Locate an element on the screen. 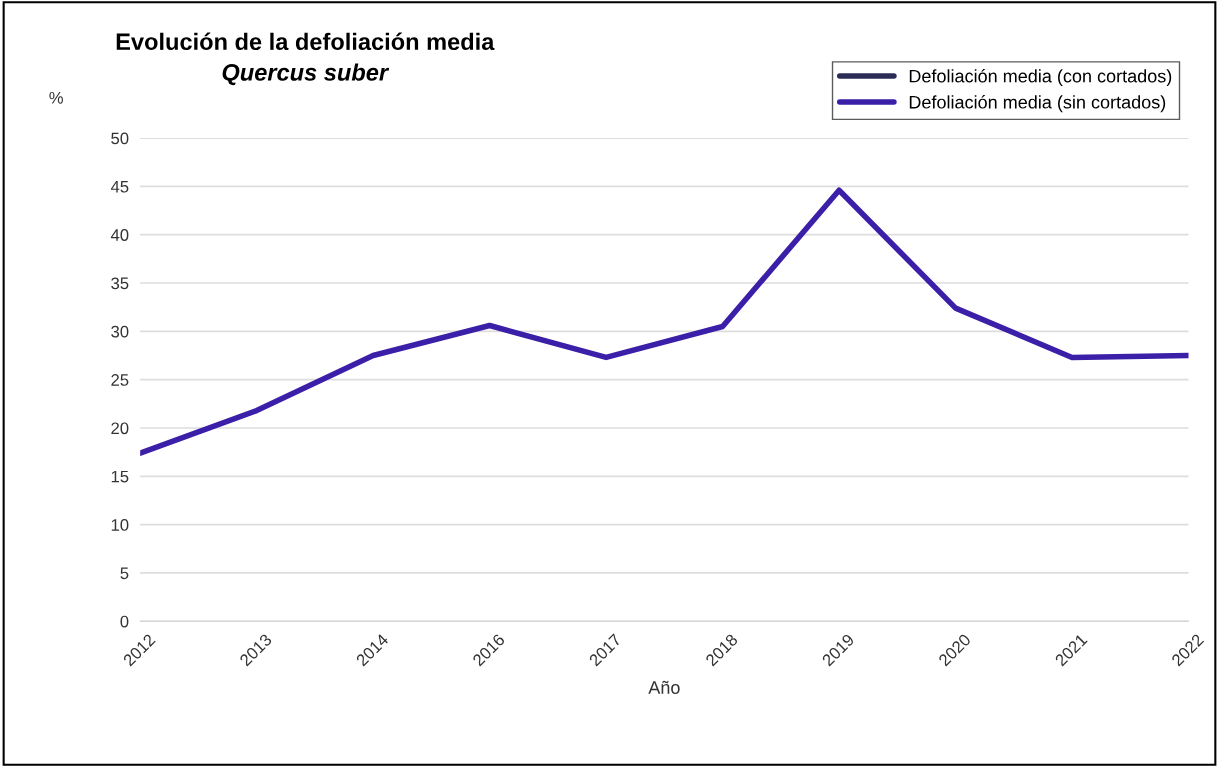 This screenshot has height=767, width=1219. y-tick-label: 50 is located at coordinates (120, 138).